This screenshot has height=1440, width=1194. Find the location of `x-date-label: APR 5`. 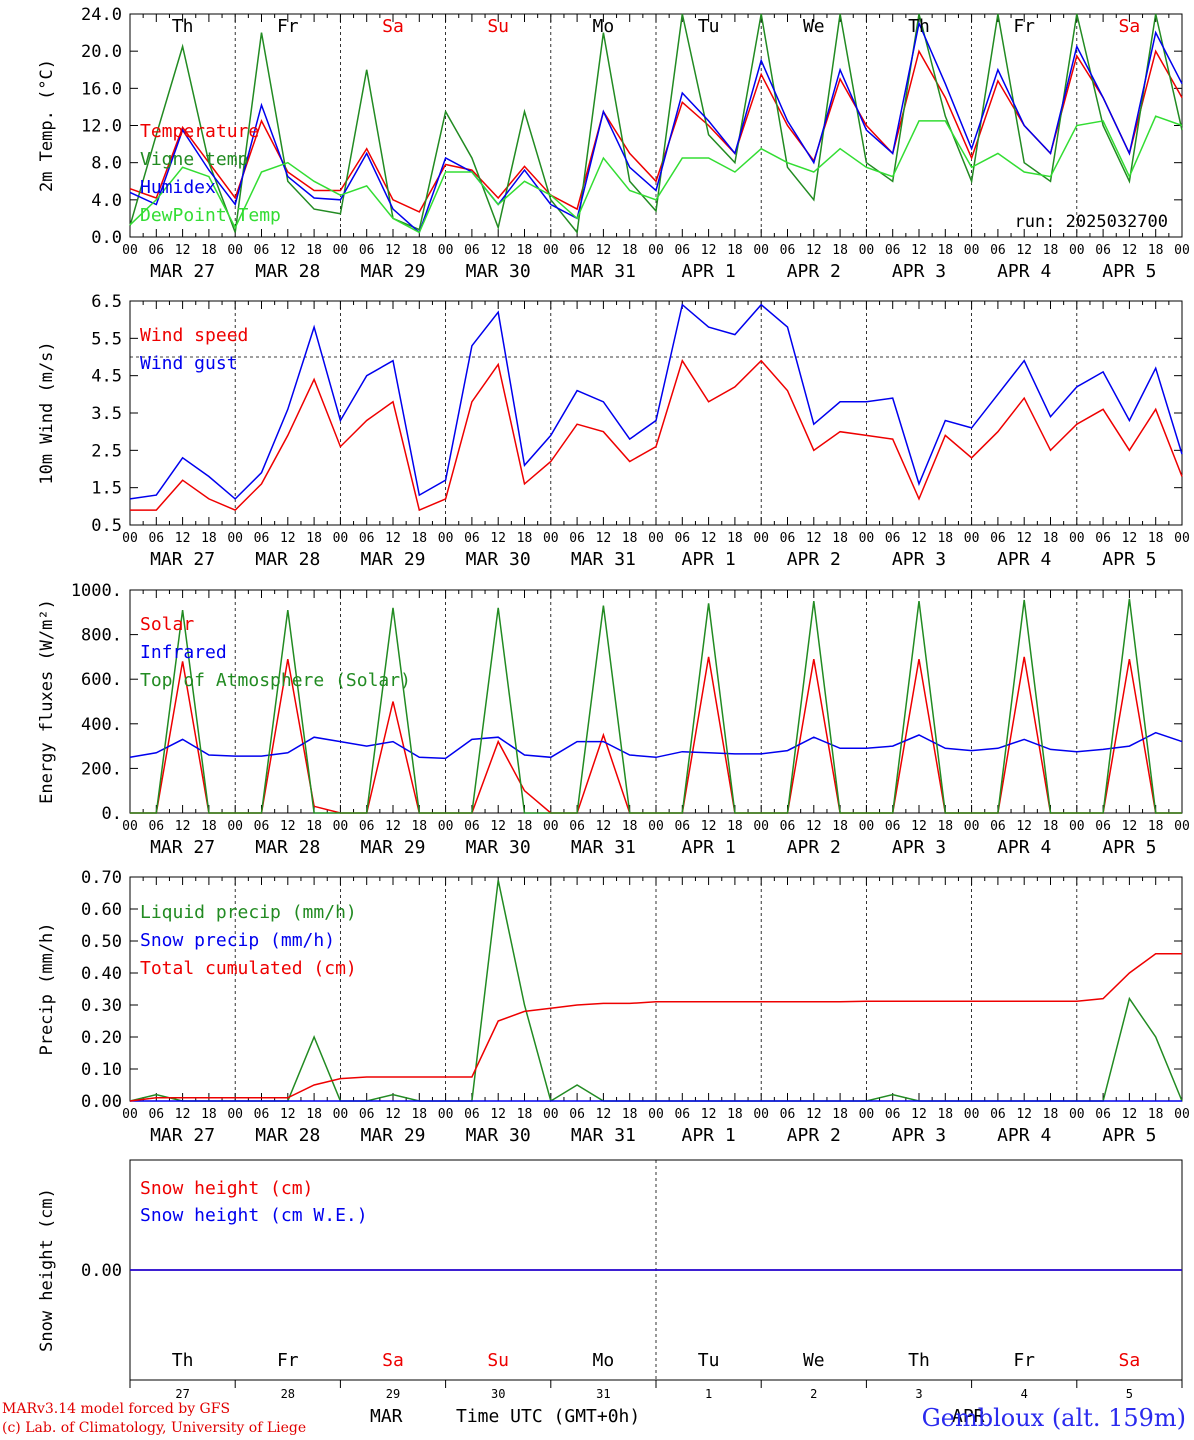

x-date-label: APR 5 is located at coordinates (1129, 271).